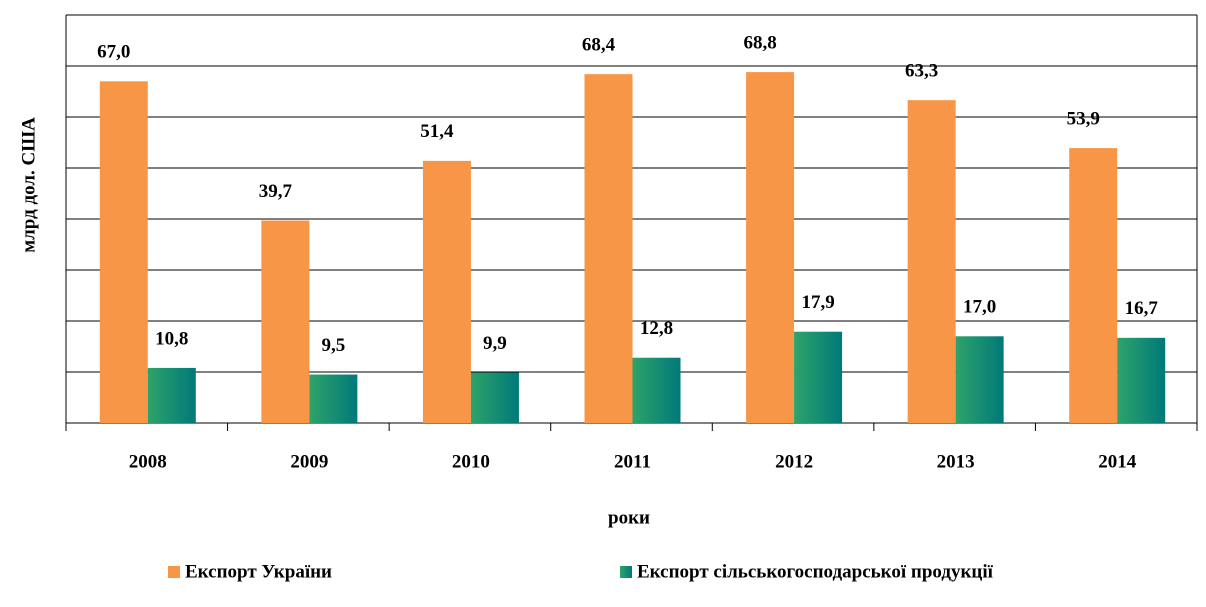 The image size is (1206, 607). What do you see at coordinates (148, 461) in the screenshot?
I see `x-tick-label: 2008` at bounding box center [148, 461].